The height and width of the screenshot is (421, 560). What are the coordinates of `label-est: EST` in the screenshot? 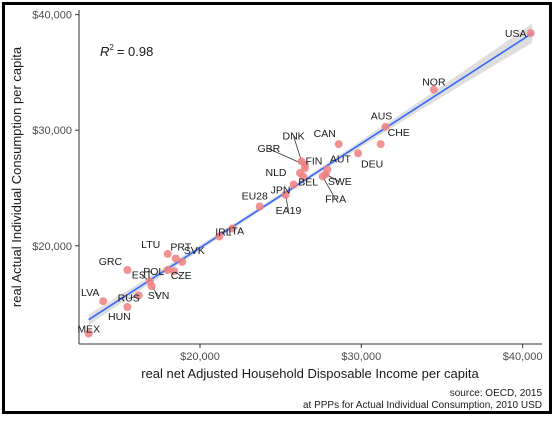 It's located at (142, 276).